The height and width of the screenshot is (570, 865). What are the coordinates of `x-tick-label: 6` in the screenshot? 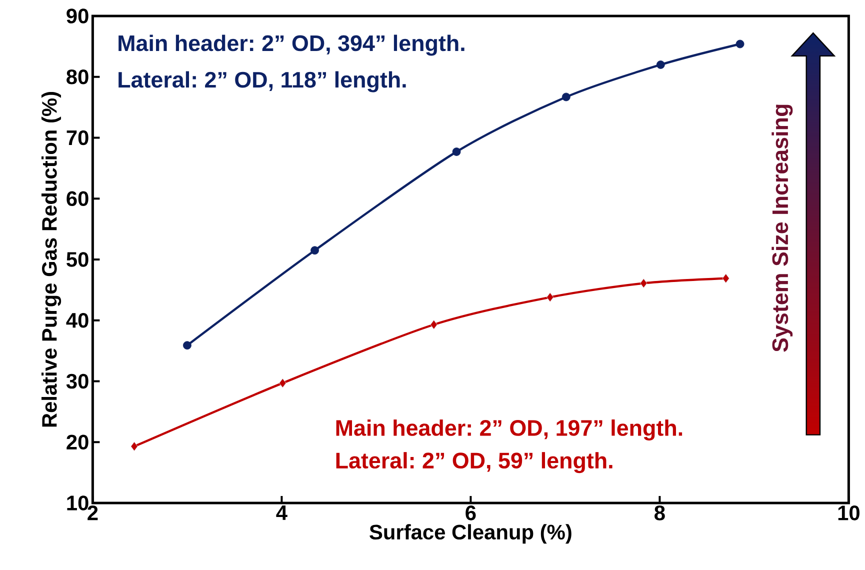 It's located at (471, 513).